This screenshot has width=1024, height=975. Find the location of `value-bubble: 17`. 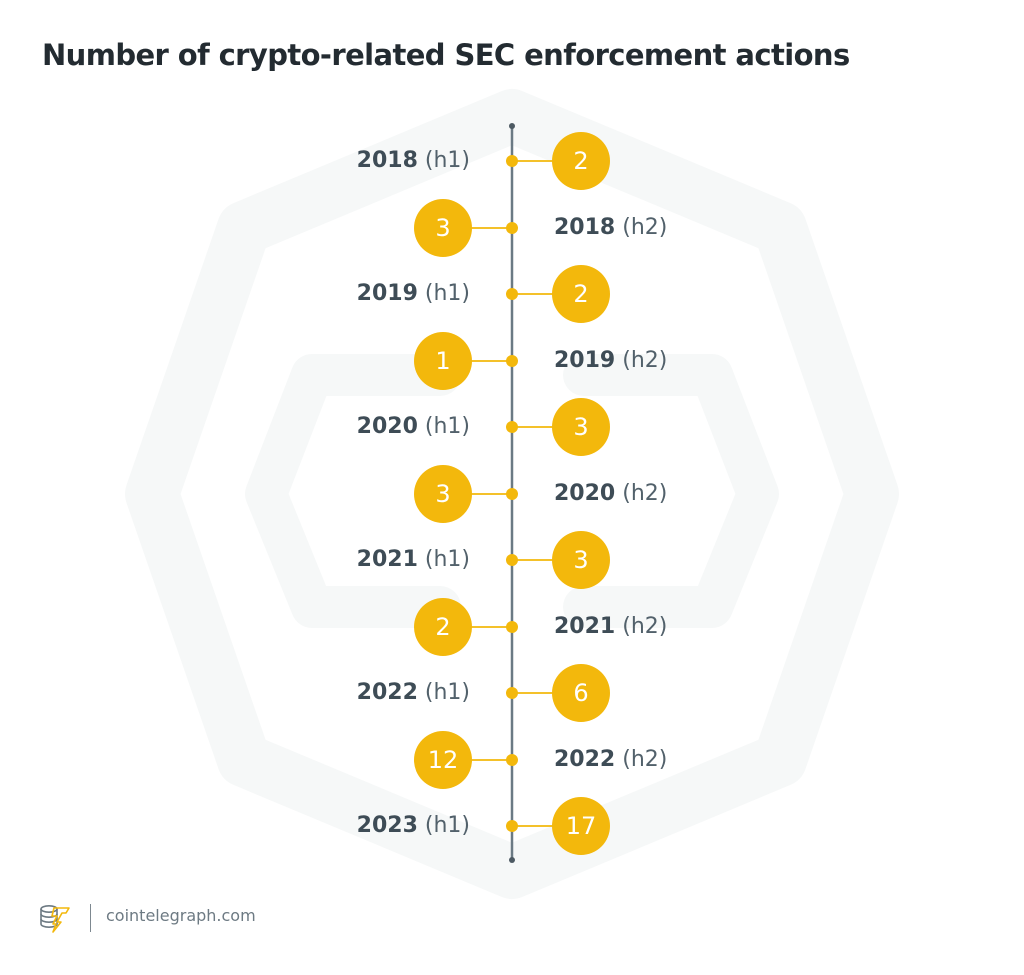

value-bubble: 17 is located at coordinates (581, 826).